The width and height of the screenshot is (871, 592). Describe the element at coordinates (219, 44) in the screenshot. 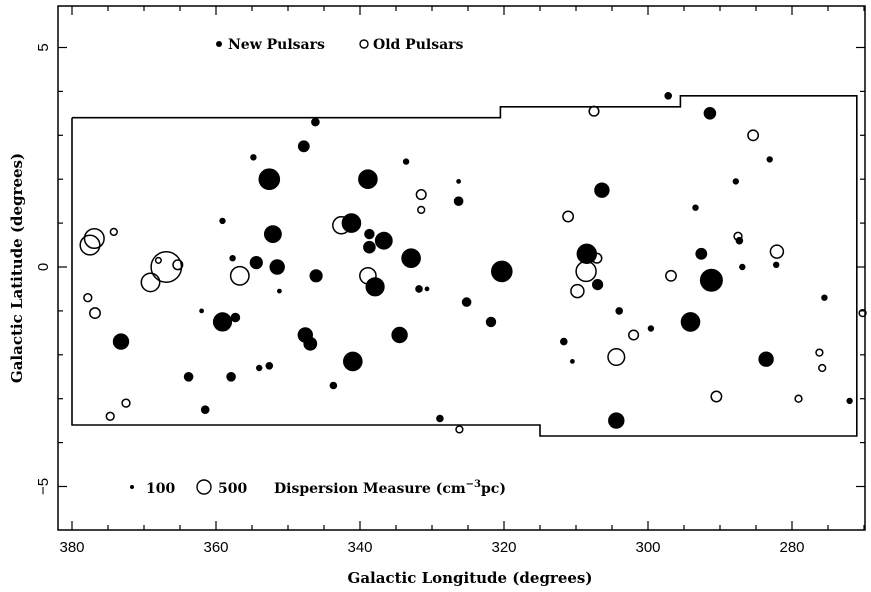

I see `legend-new-marker` at that location.